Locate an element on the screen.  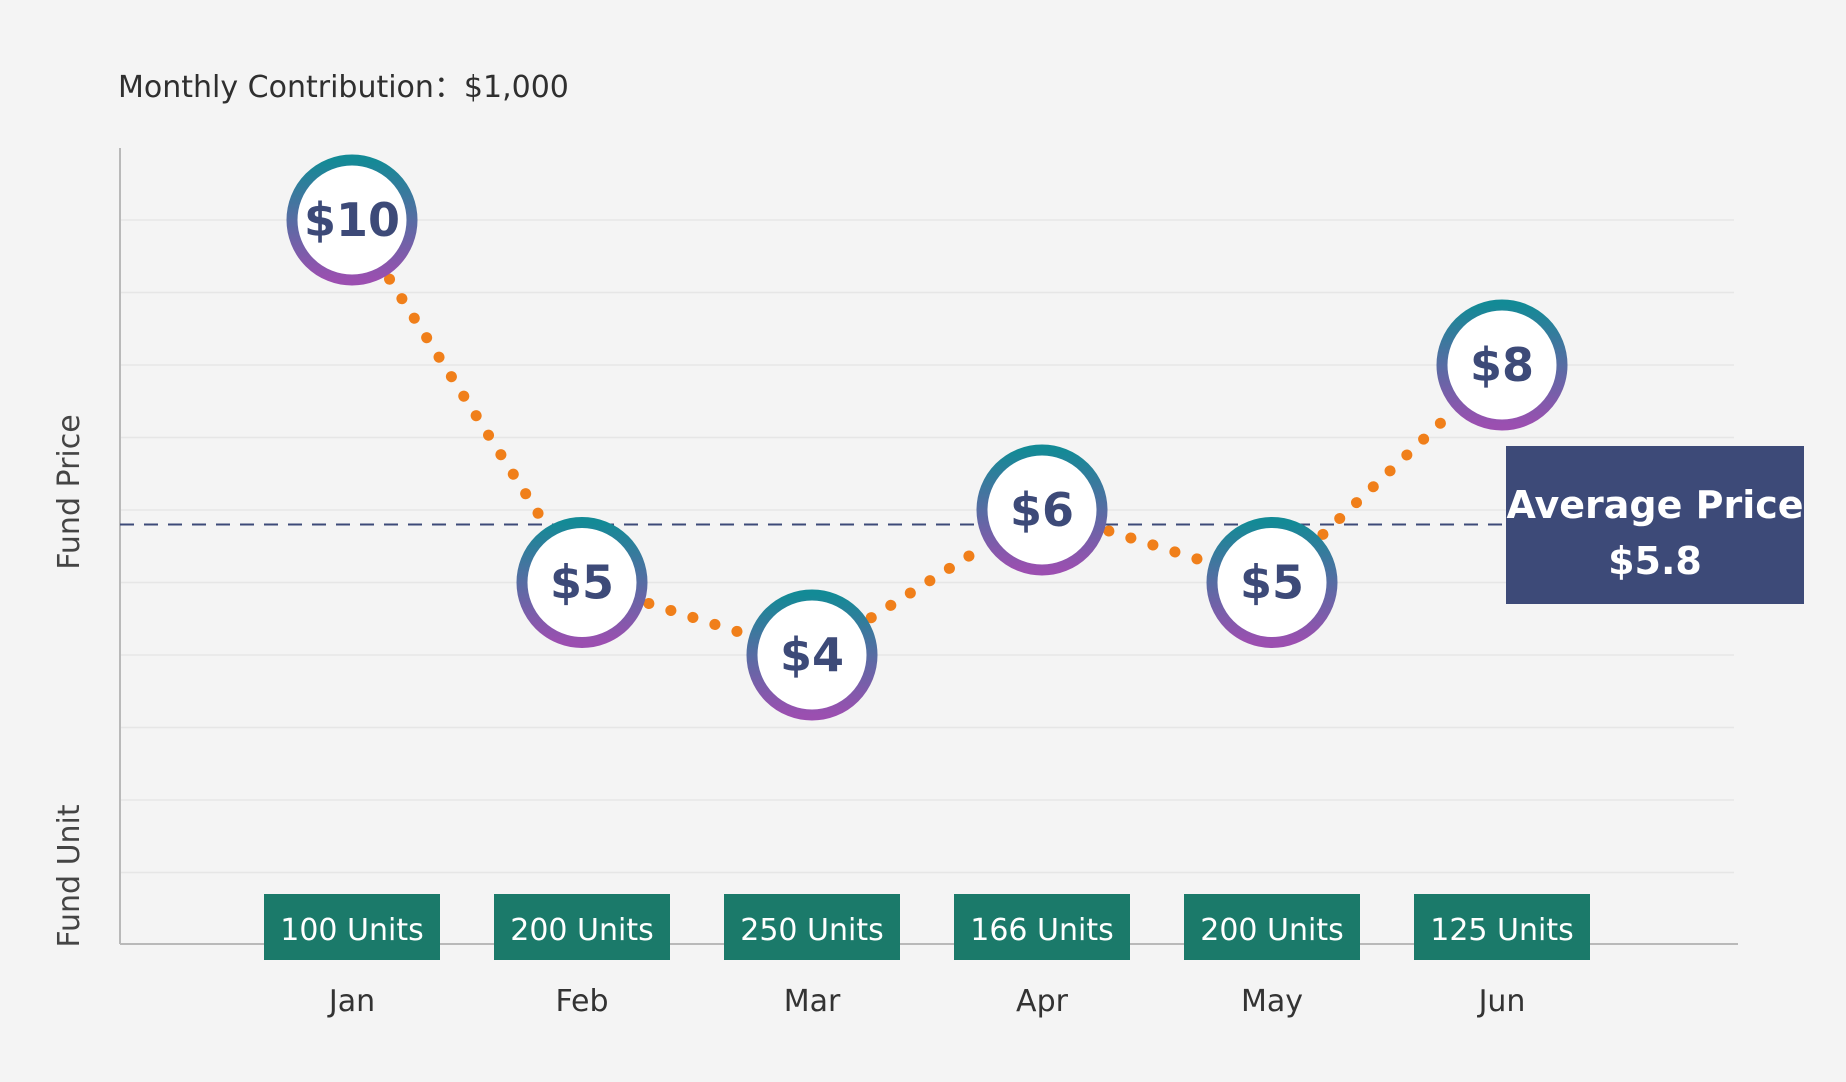
price-label: $4 is located at coordinates (812, 655).